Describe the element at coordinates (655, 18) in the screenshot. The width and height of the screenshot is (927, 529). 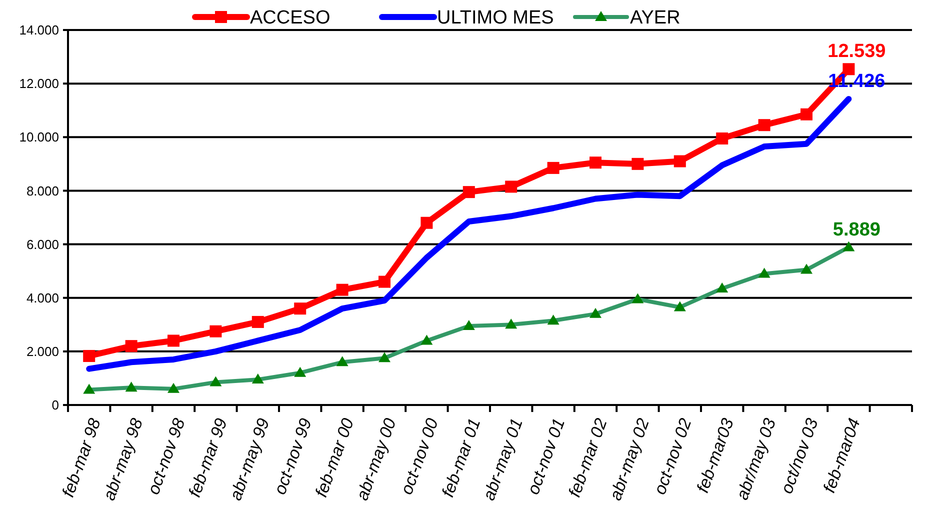
I see `legend-label: AYER` at that location.